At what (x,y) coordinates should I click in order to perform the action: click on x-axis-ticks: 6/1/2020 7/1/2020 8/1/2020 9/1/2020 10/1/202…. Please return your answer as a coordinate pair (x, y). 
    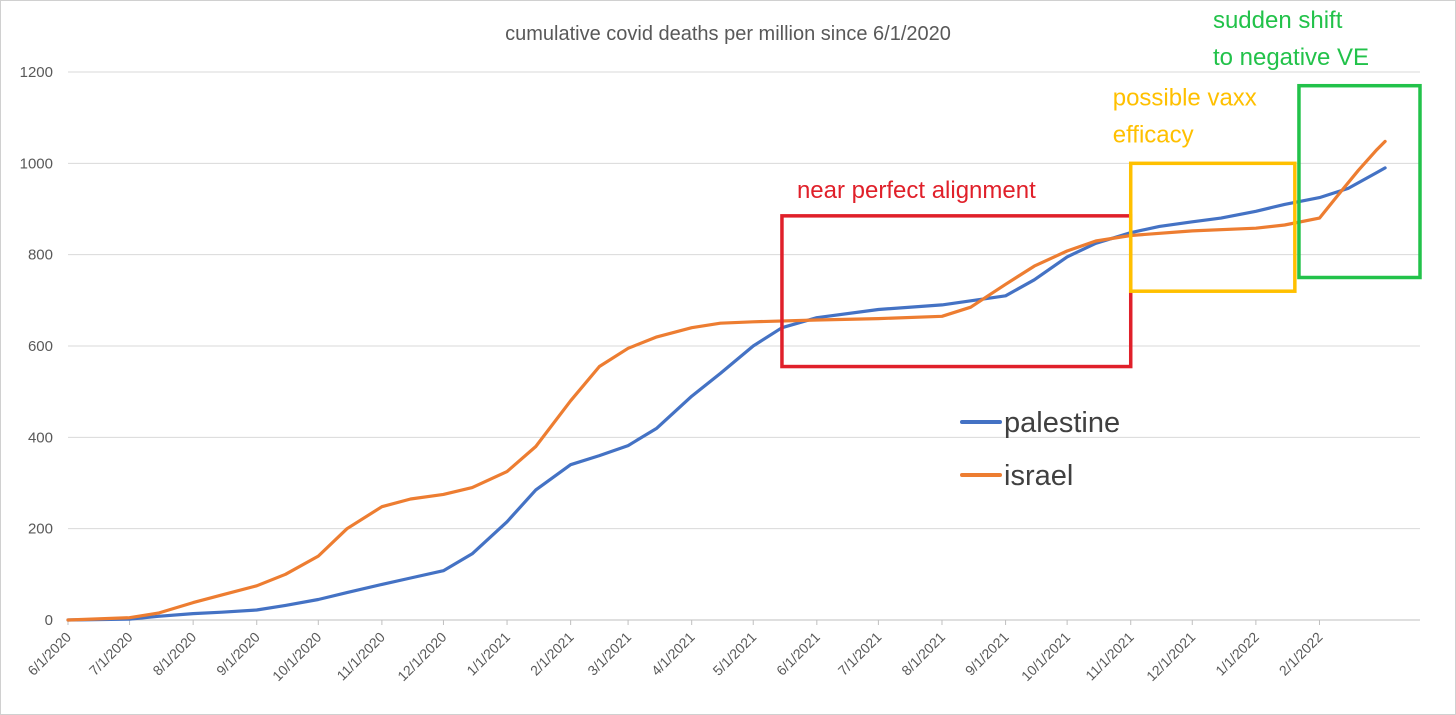
    Looking at the image, I should click on (675, 652).